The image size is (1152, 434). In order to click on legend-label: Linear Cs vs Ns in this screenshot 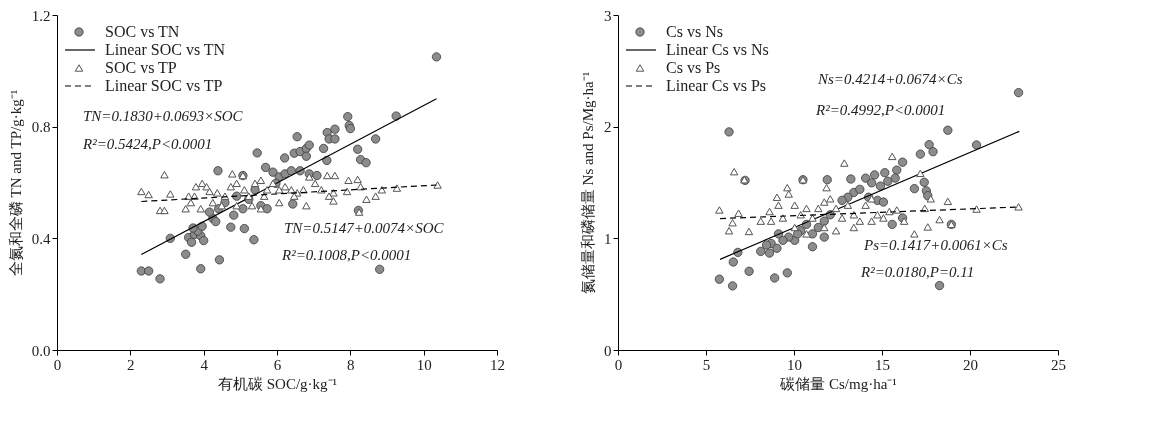, I will do `click(717, 49)`.